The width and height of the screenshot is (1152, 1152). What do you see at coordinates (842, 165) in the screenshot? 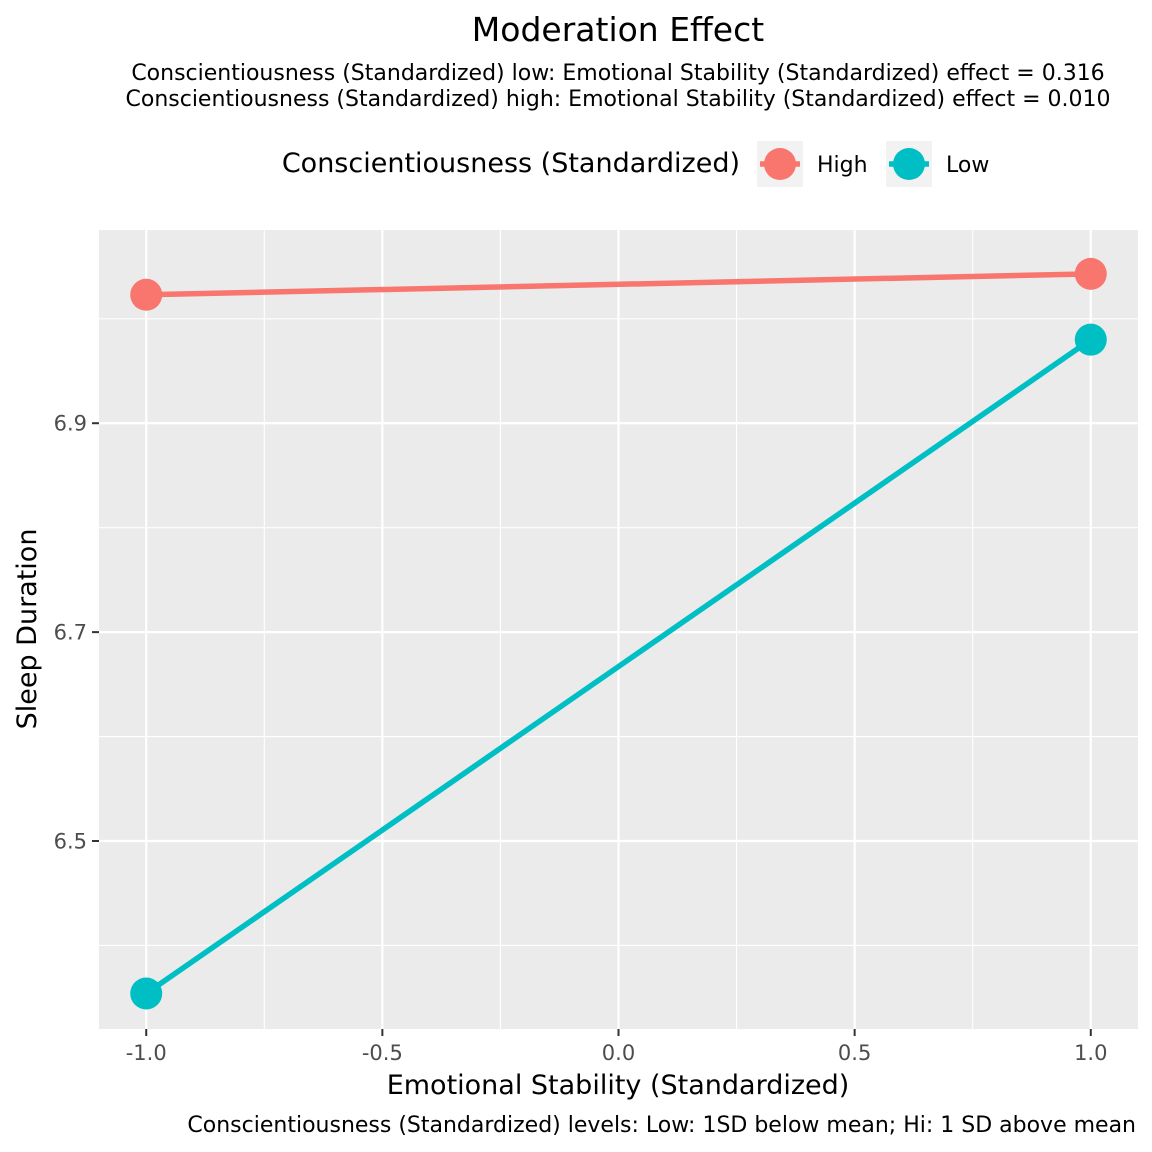
I see `legend-item-label: High` at bounding box center [842, 165].